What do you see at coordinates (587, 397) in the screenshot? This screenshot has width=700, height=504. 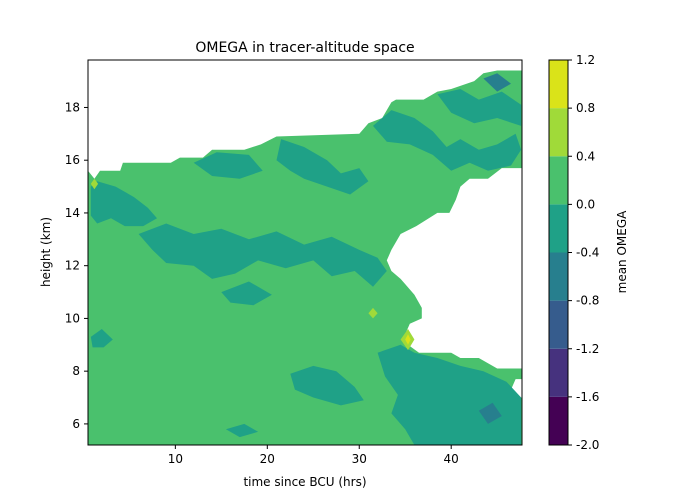 I see `colorbar-tick-label: -1.6` at bounding box center [587, 397].